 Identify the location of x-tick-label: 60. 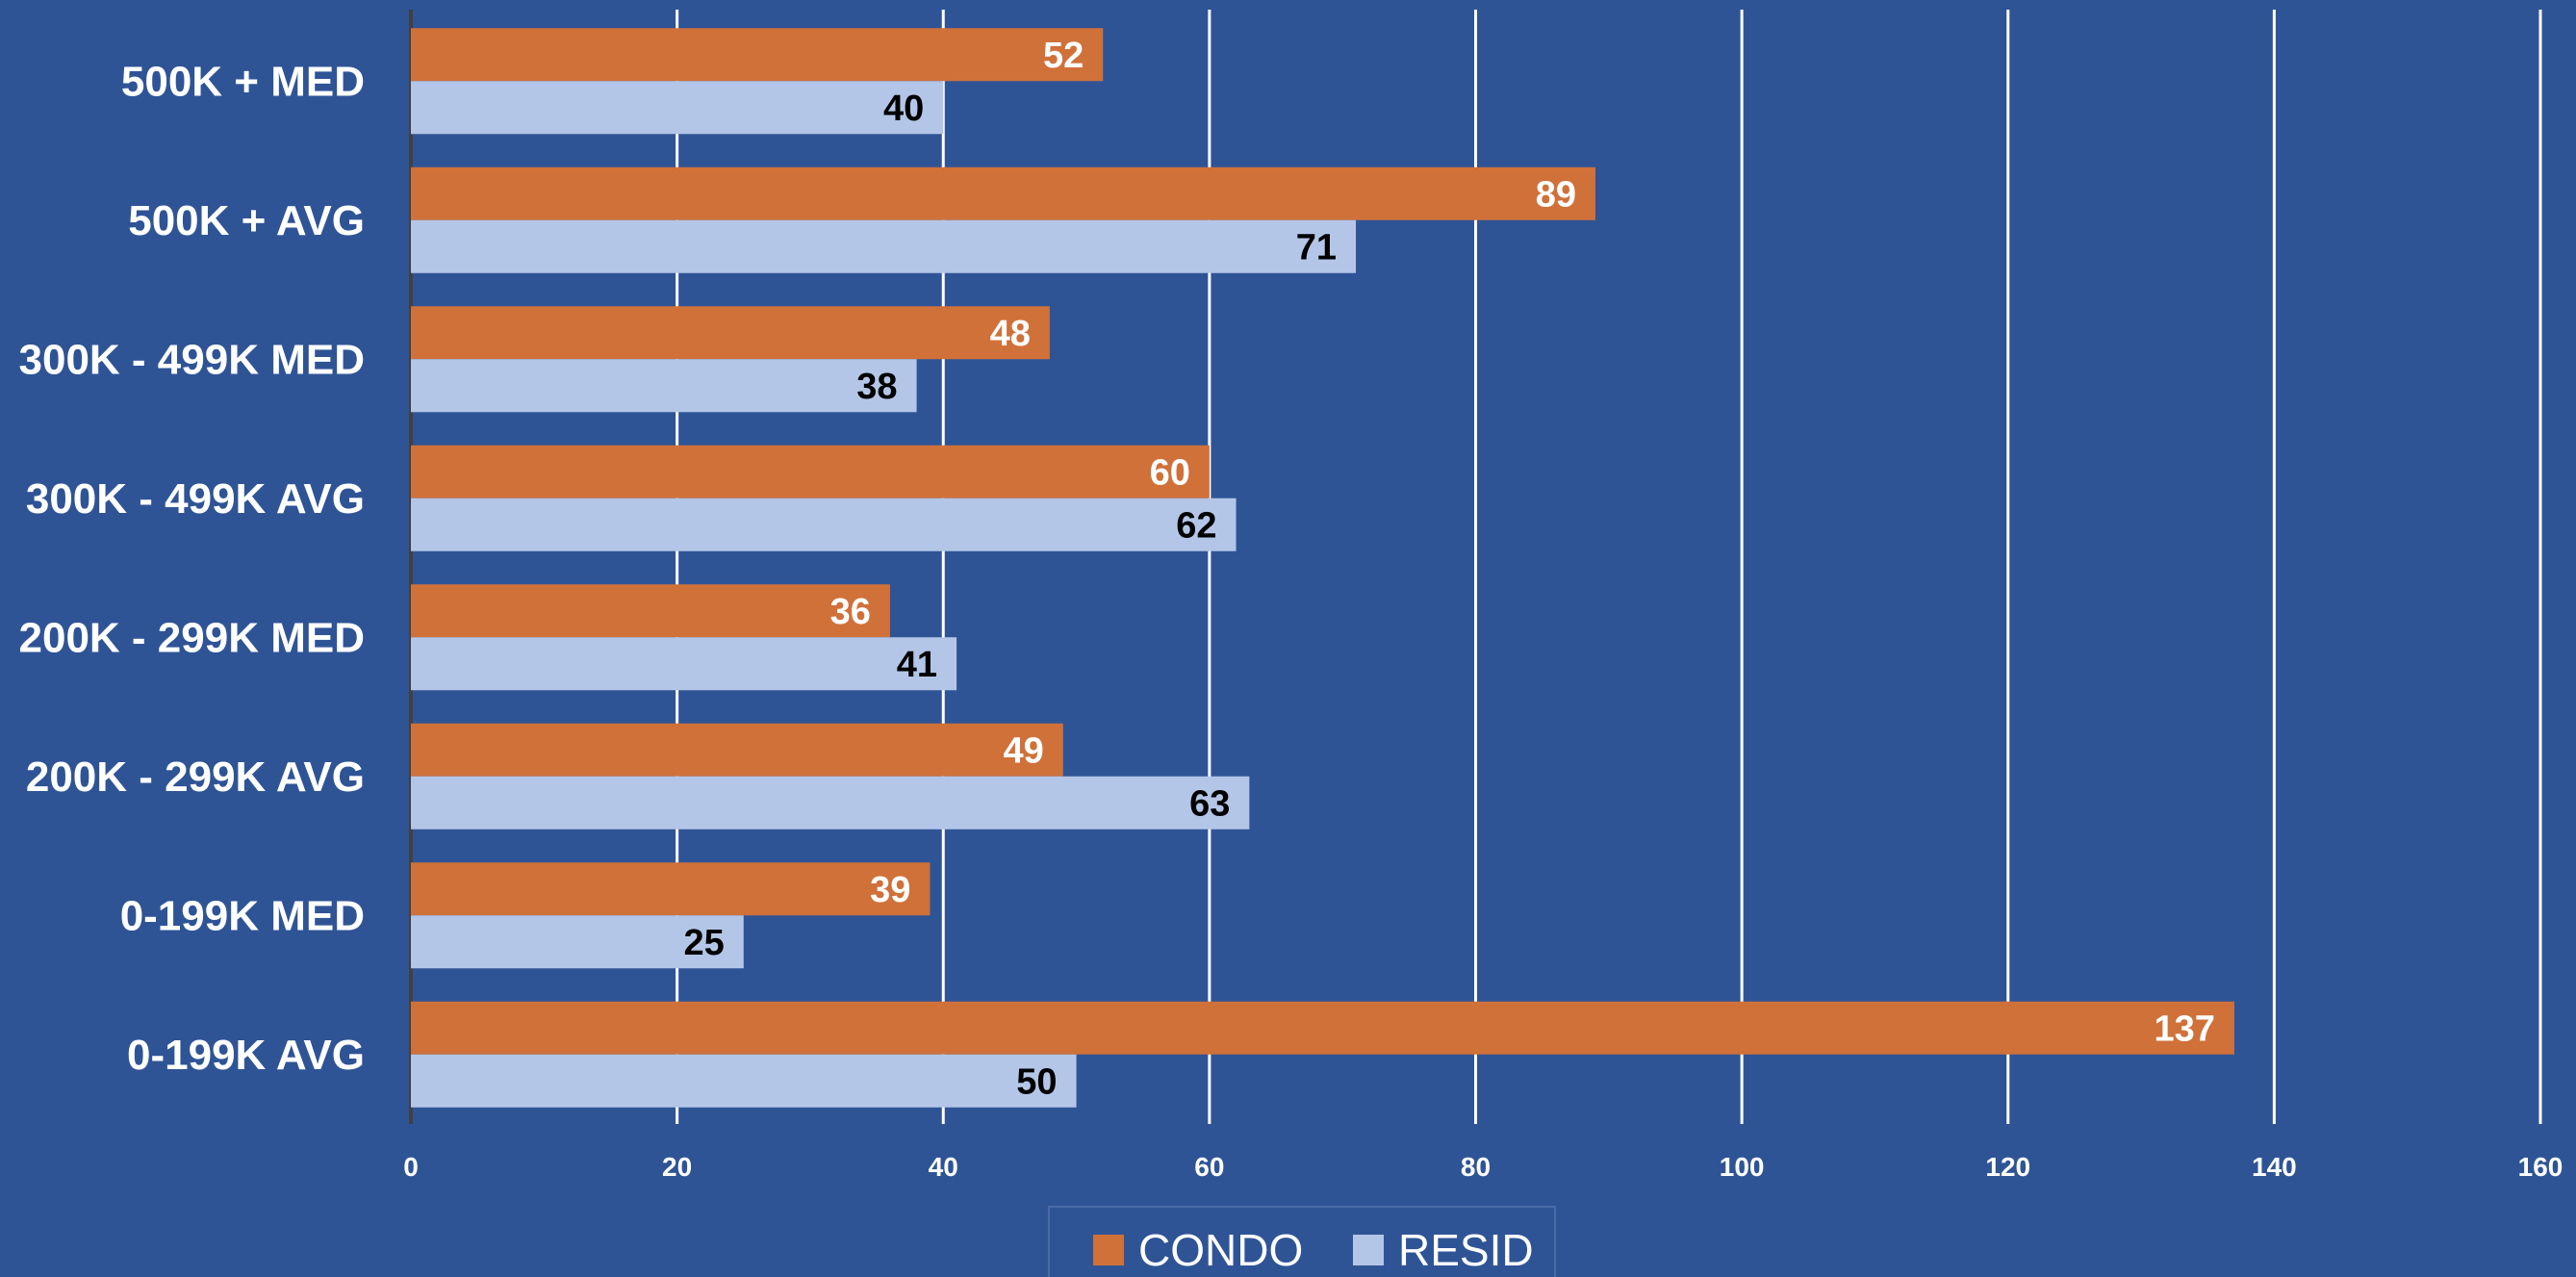
(1209, 1167).